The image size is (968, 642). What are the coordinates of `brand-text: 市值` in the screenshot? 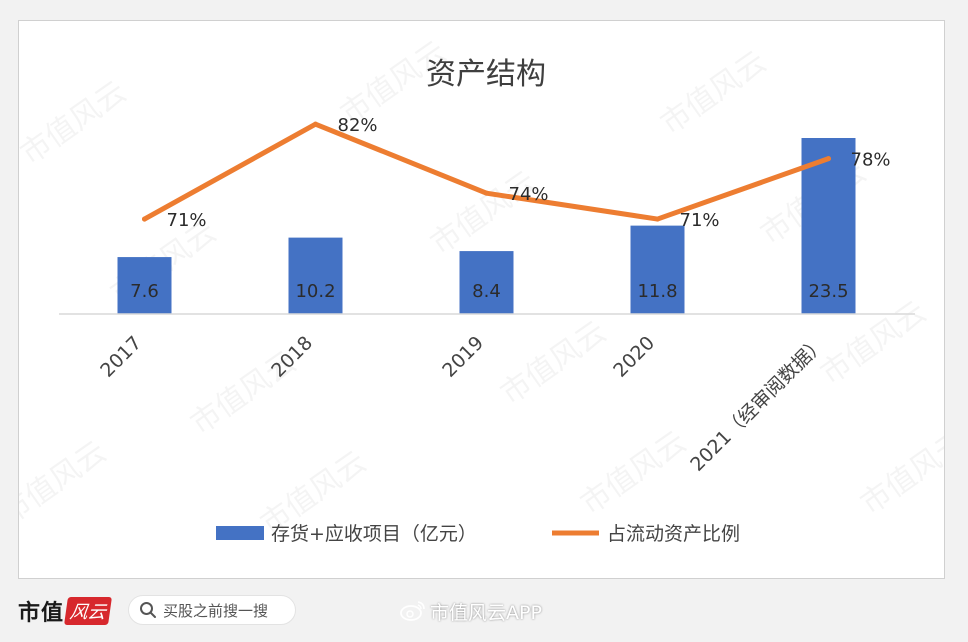 It's located at (41, 613).